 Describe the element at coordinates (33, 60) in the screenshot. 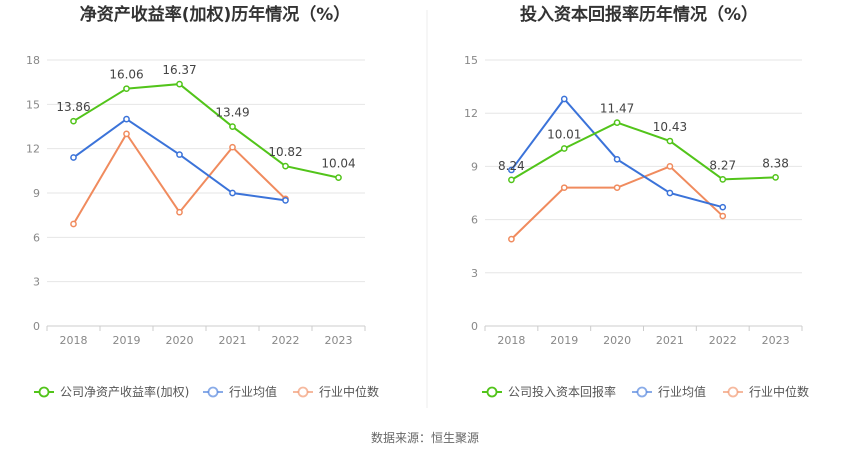

I see `y-tick-label: 18` at that location.